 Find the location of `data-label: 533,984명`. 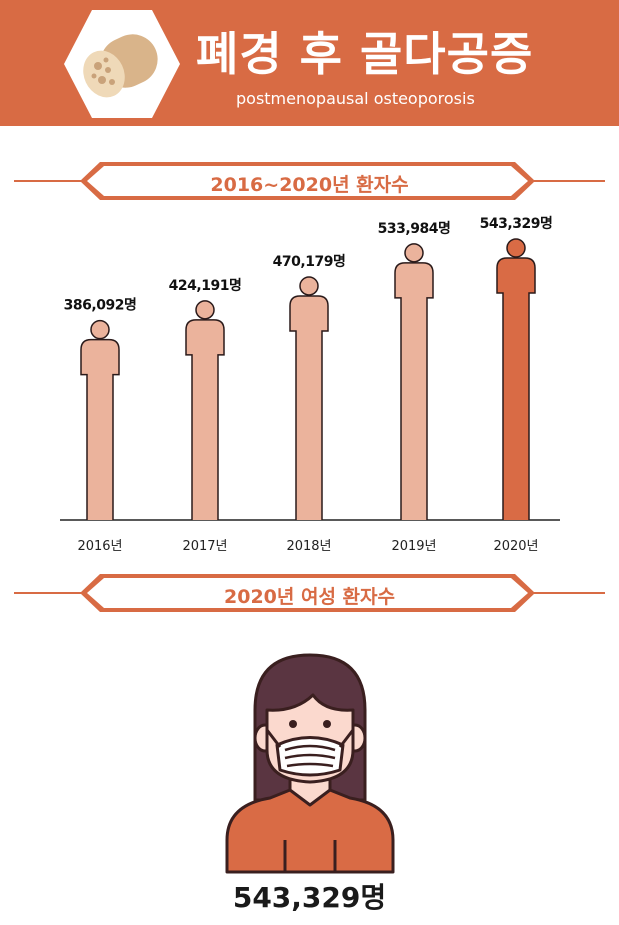

data-label: 533,984명 is located at coordinates (414, 228).